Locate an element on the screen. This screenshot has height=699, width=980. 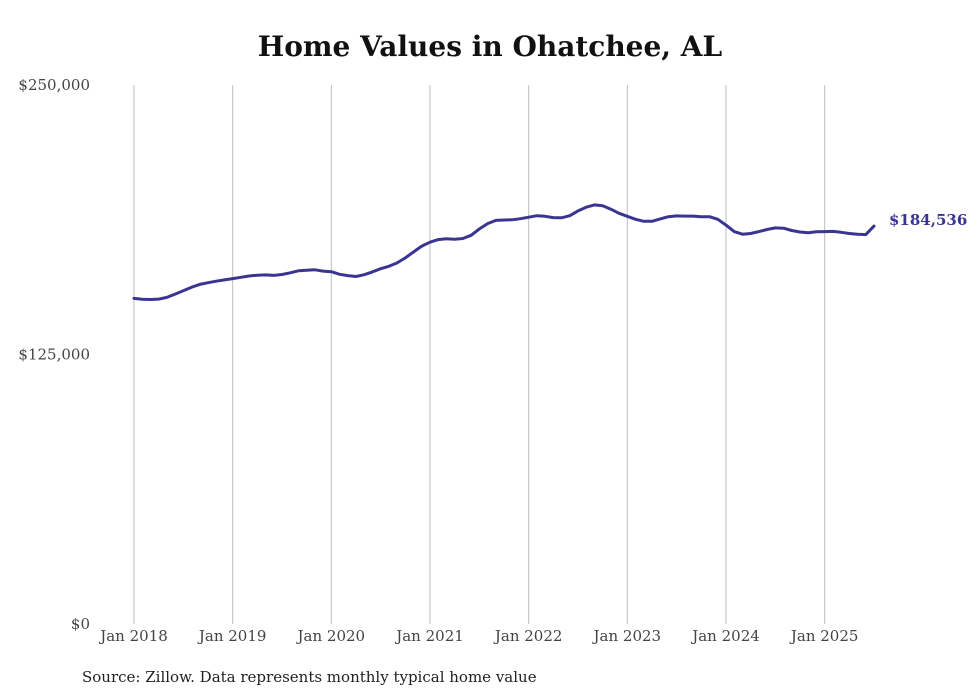
x-tick-label: Jan 2024 is located at coordinates (725, 636).